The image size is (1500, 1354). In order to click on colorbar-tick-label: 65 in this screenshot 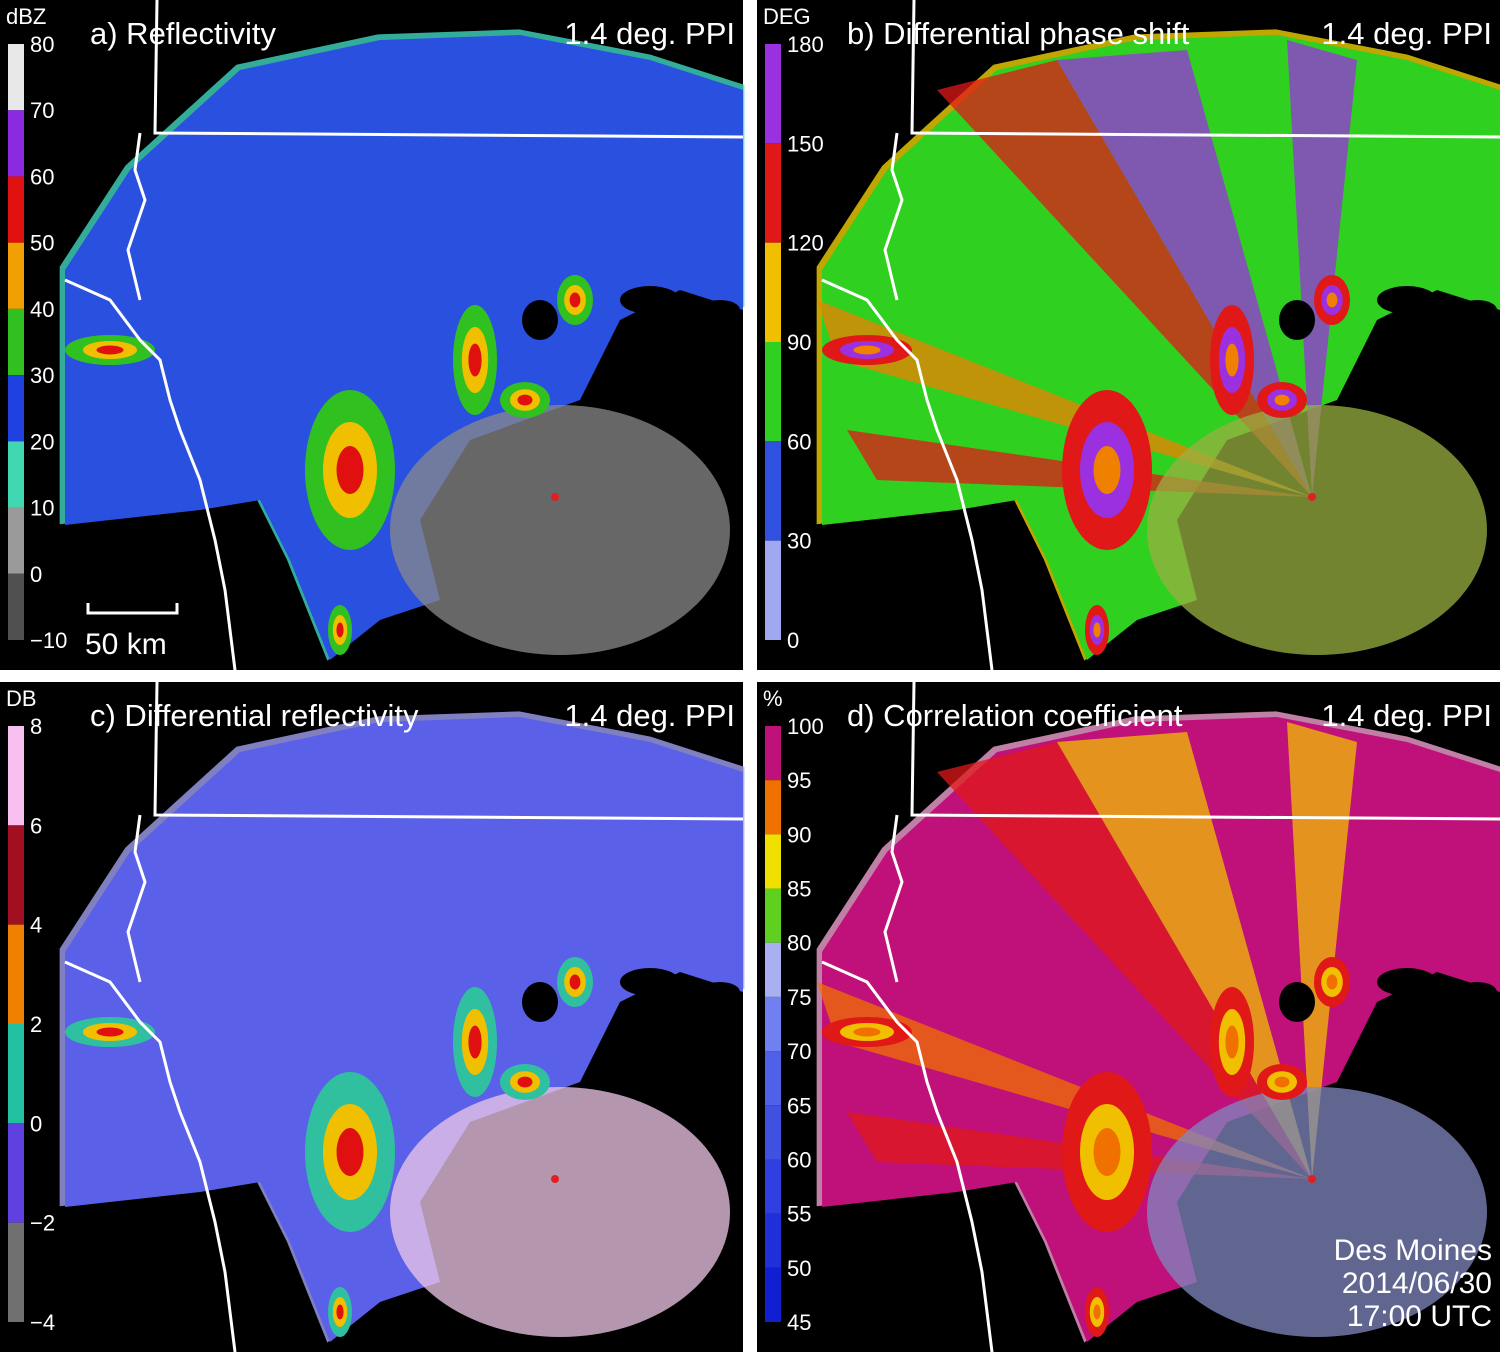, I will do `click(799, 1105)`.